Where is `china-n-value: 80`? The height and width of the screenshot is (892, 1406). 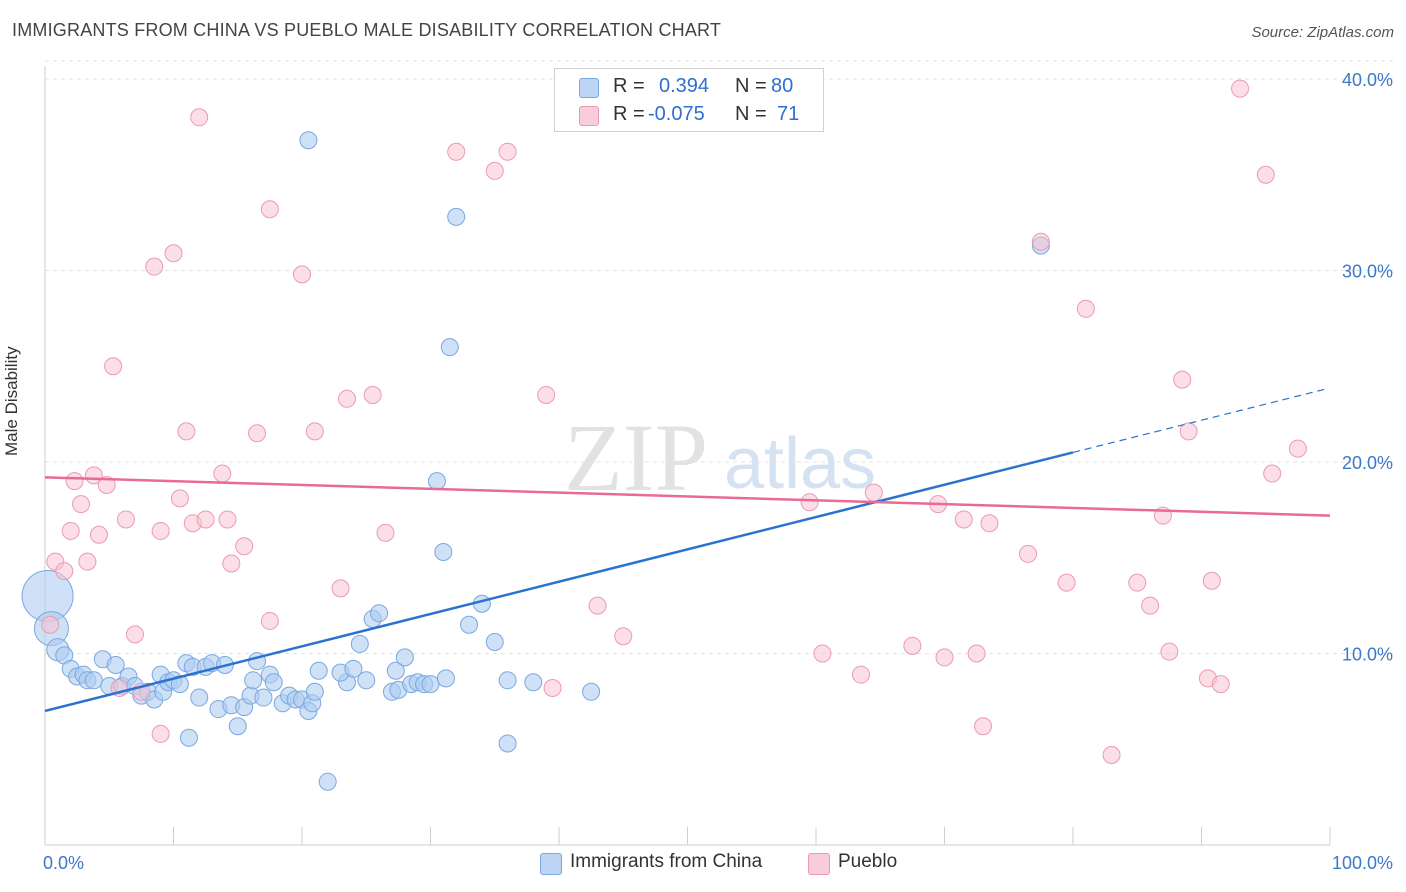 china-n-value: 80 is located at coordinates (782, 86).